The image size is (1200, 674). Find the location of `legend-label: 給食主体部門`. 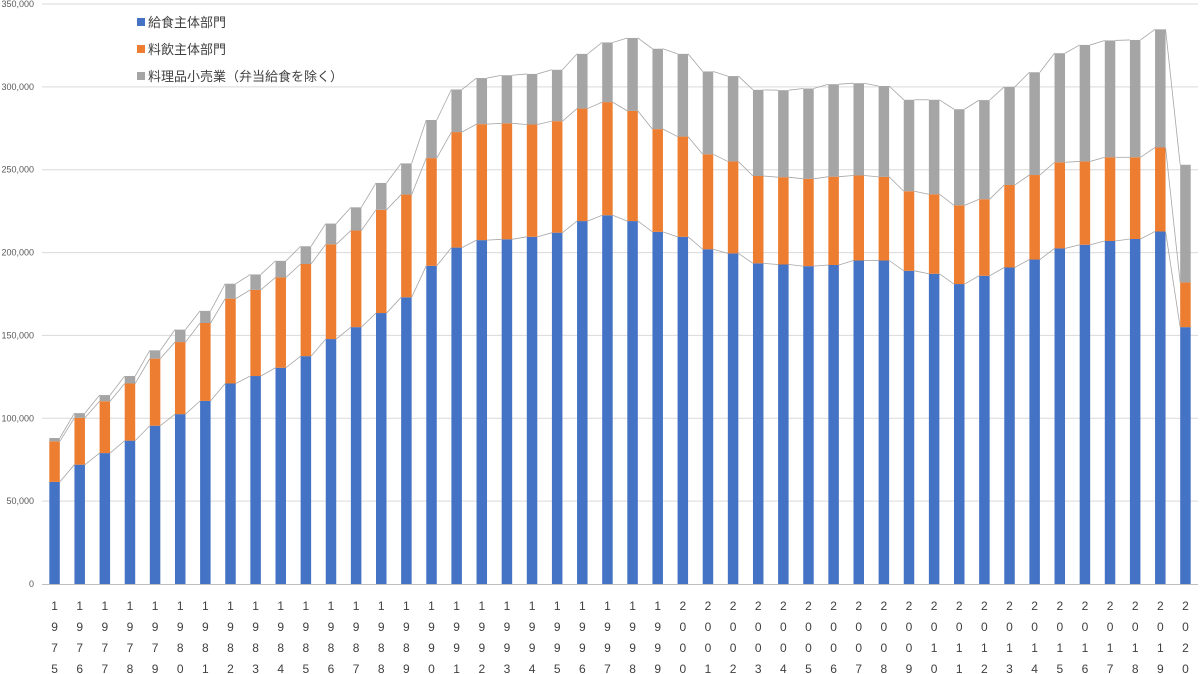

legend-label: 給食主体部門 is located at coordinates (187, 23).